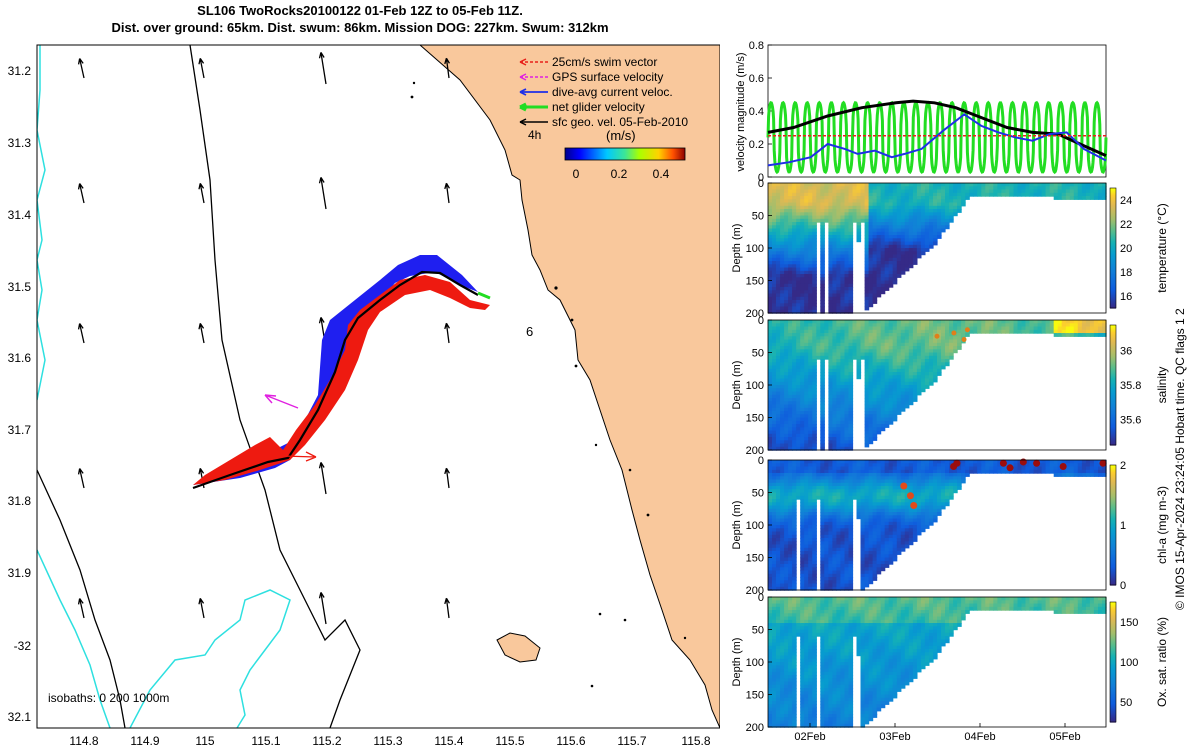  I want to click on y-tick-label: 31.8, so click(20, 501).